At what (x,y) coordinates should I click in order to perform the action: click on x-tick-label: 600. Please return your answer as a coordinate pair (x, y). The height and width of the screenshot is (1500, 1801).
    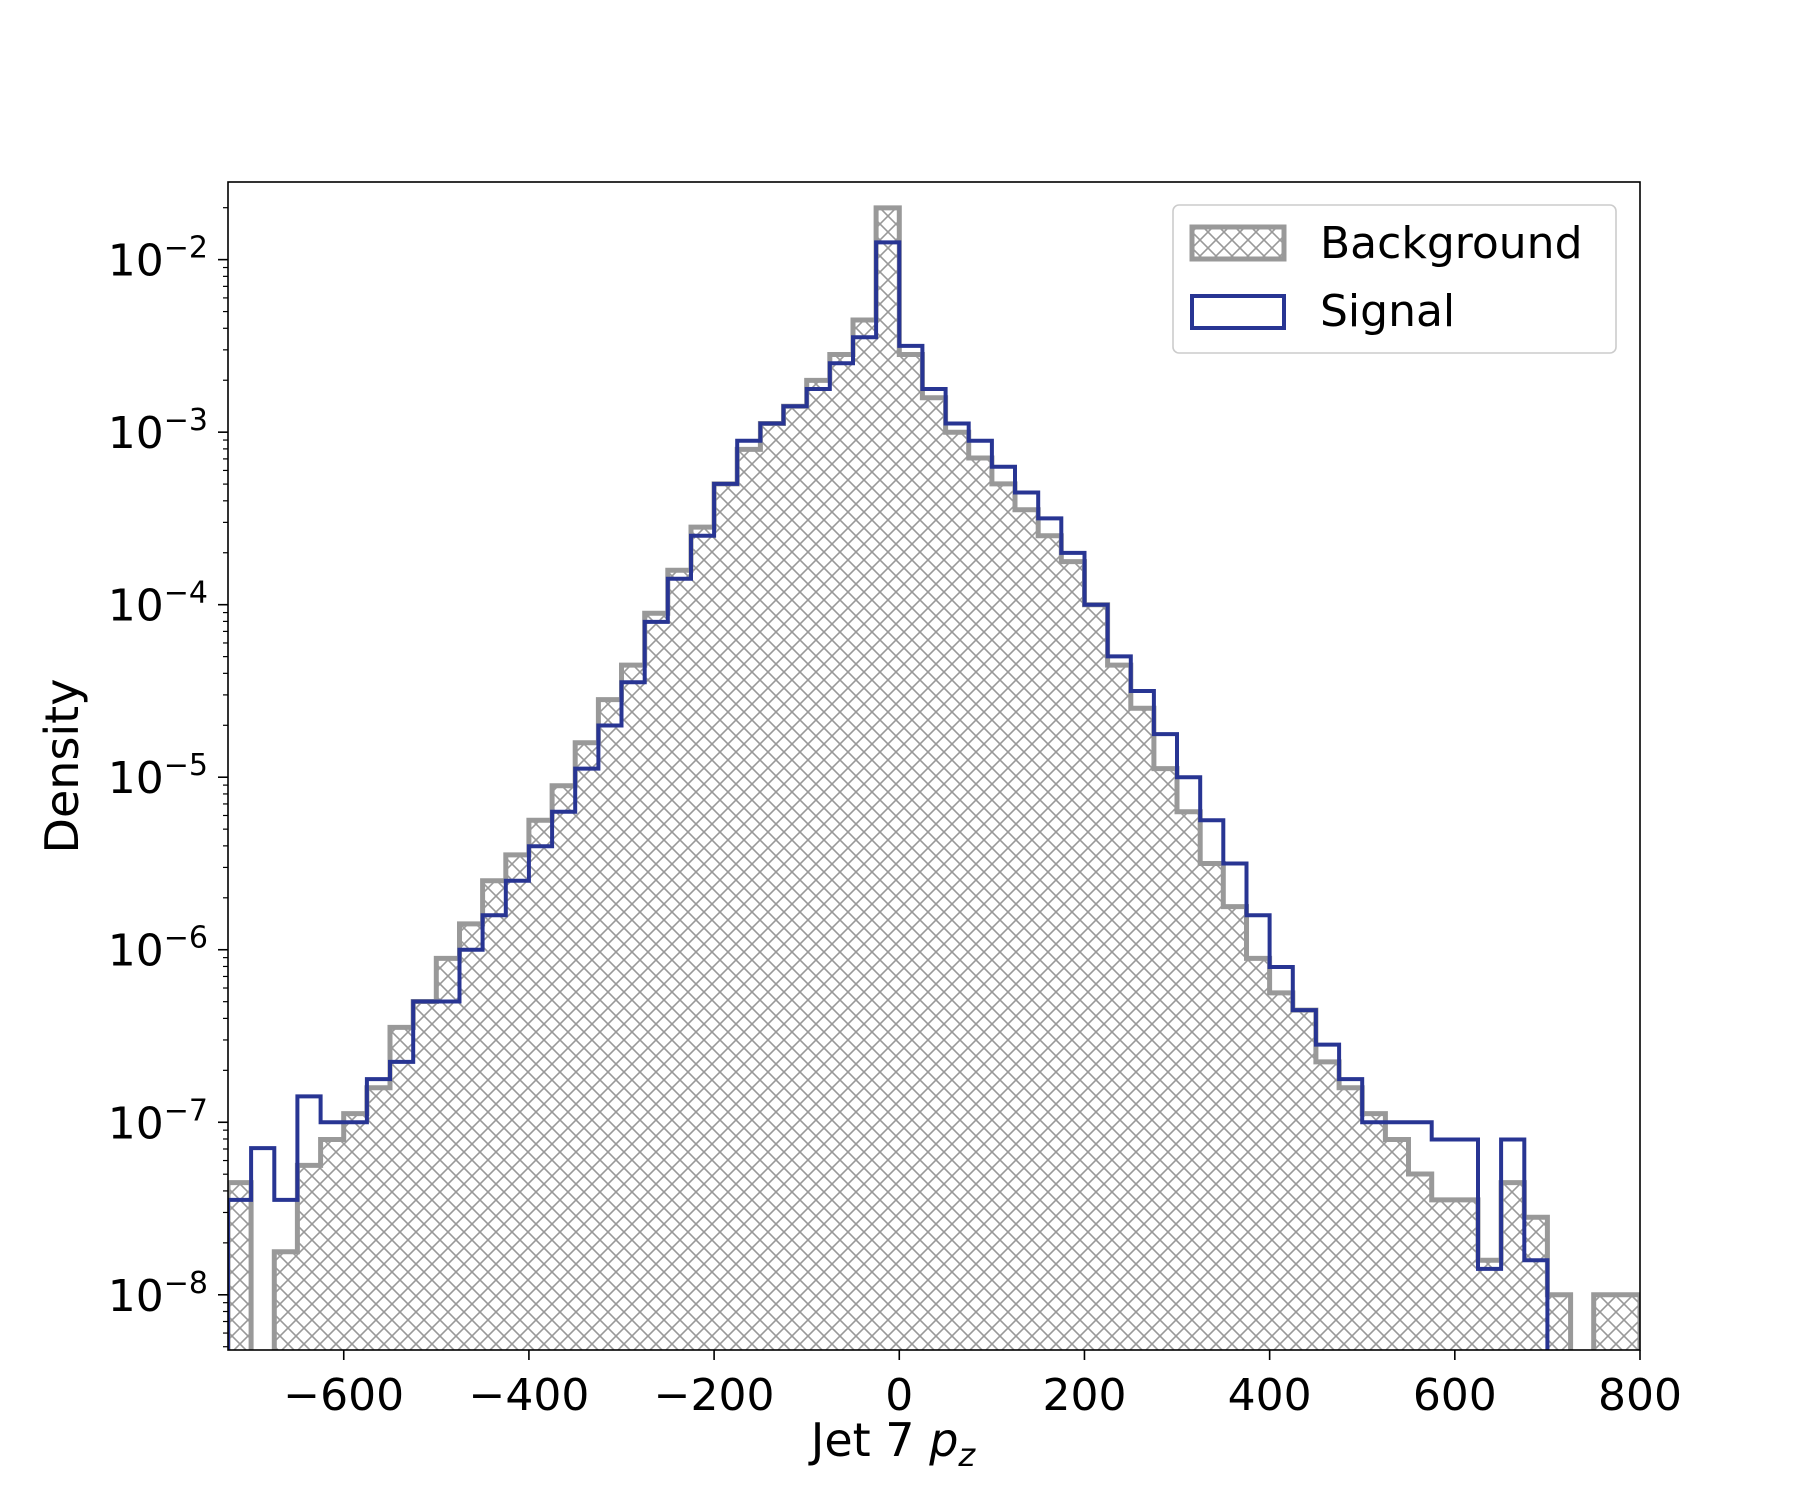
    Looking at the image, I should click on (1455, 1395).